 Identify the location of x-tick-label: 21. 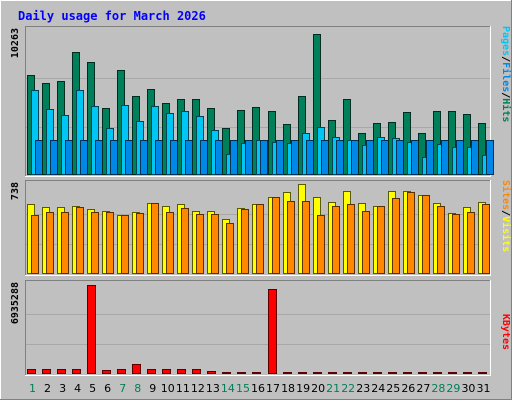
(333, 388).